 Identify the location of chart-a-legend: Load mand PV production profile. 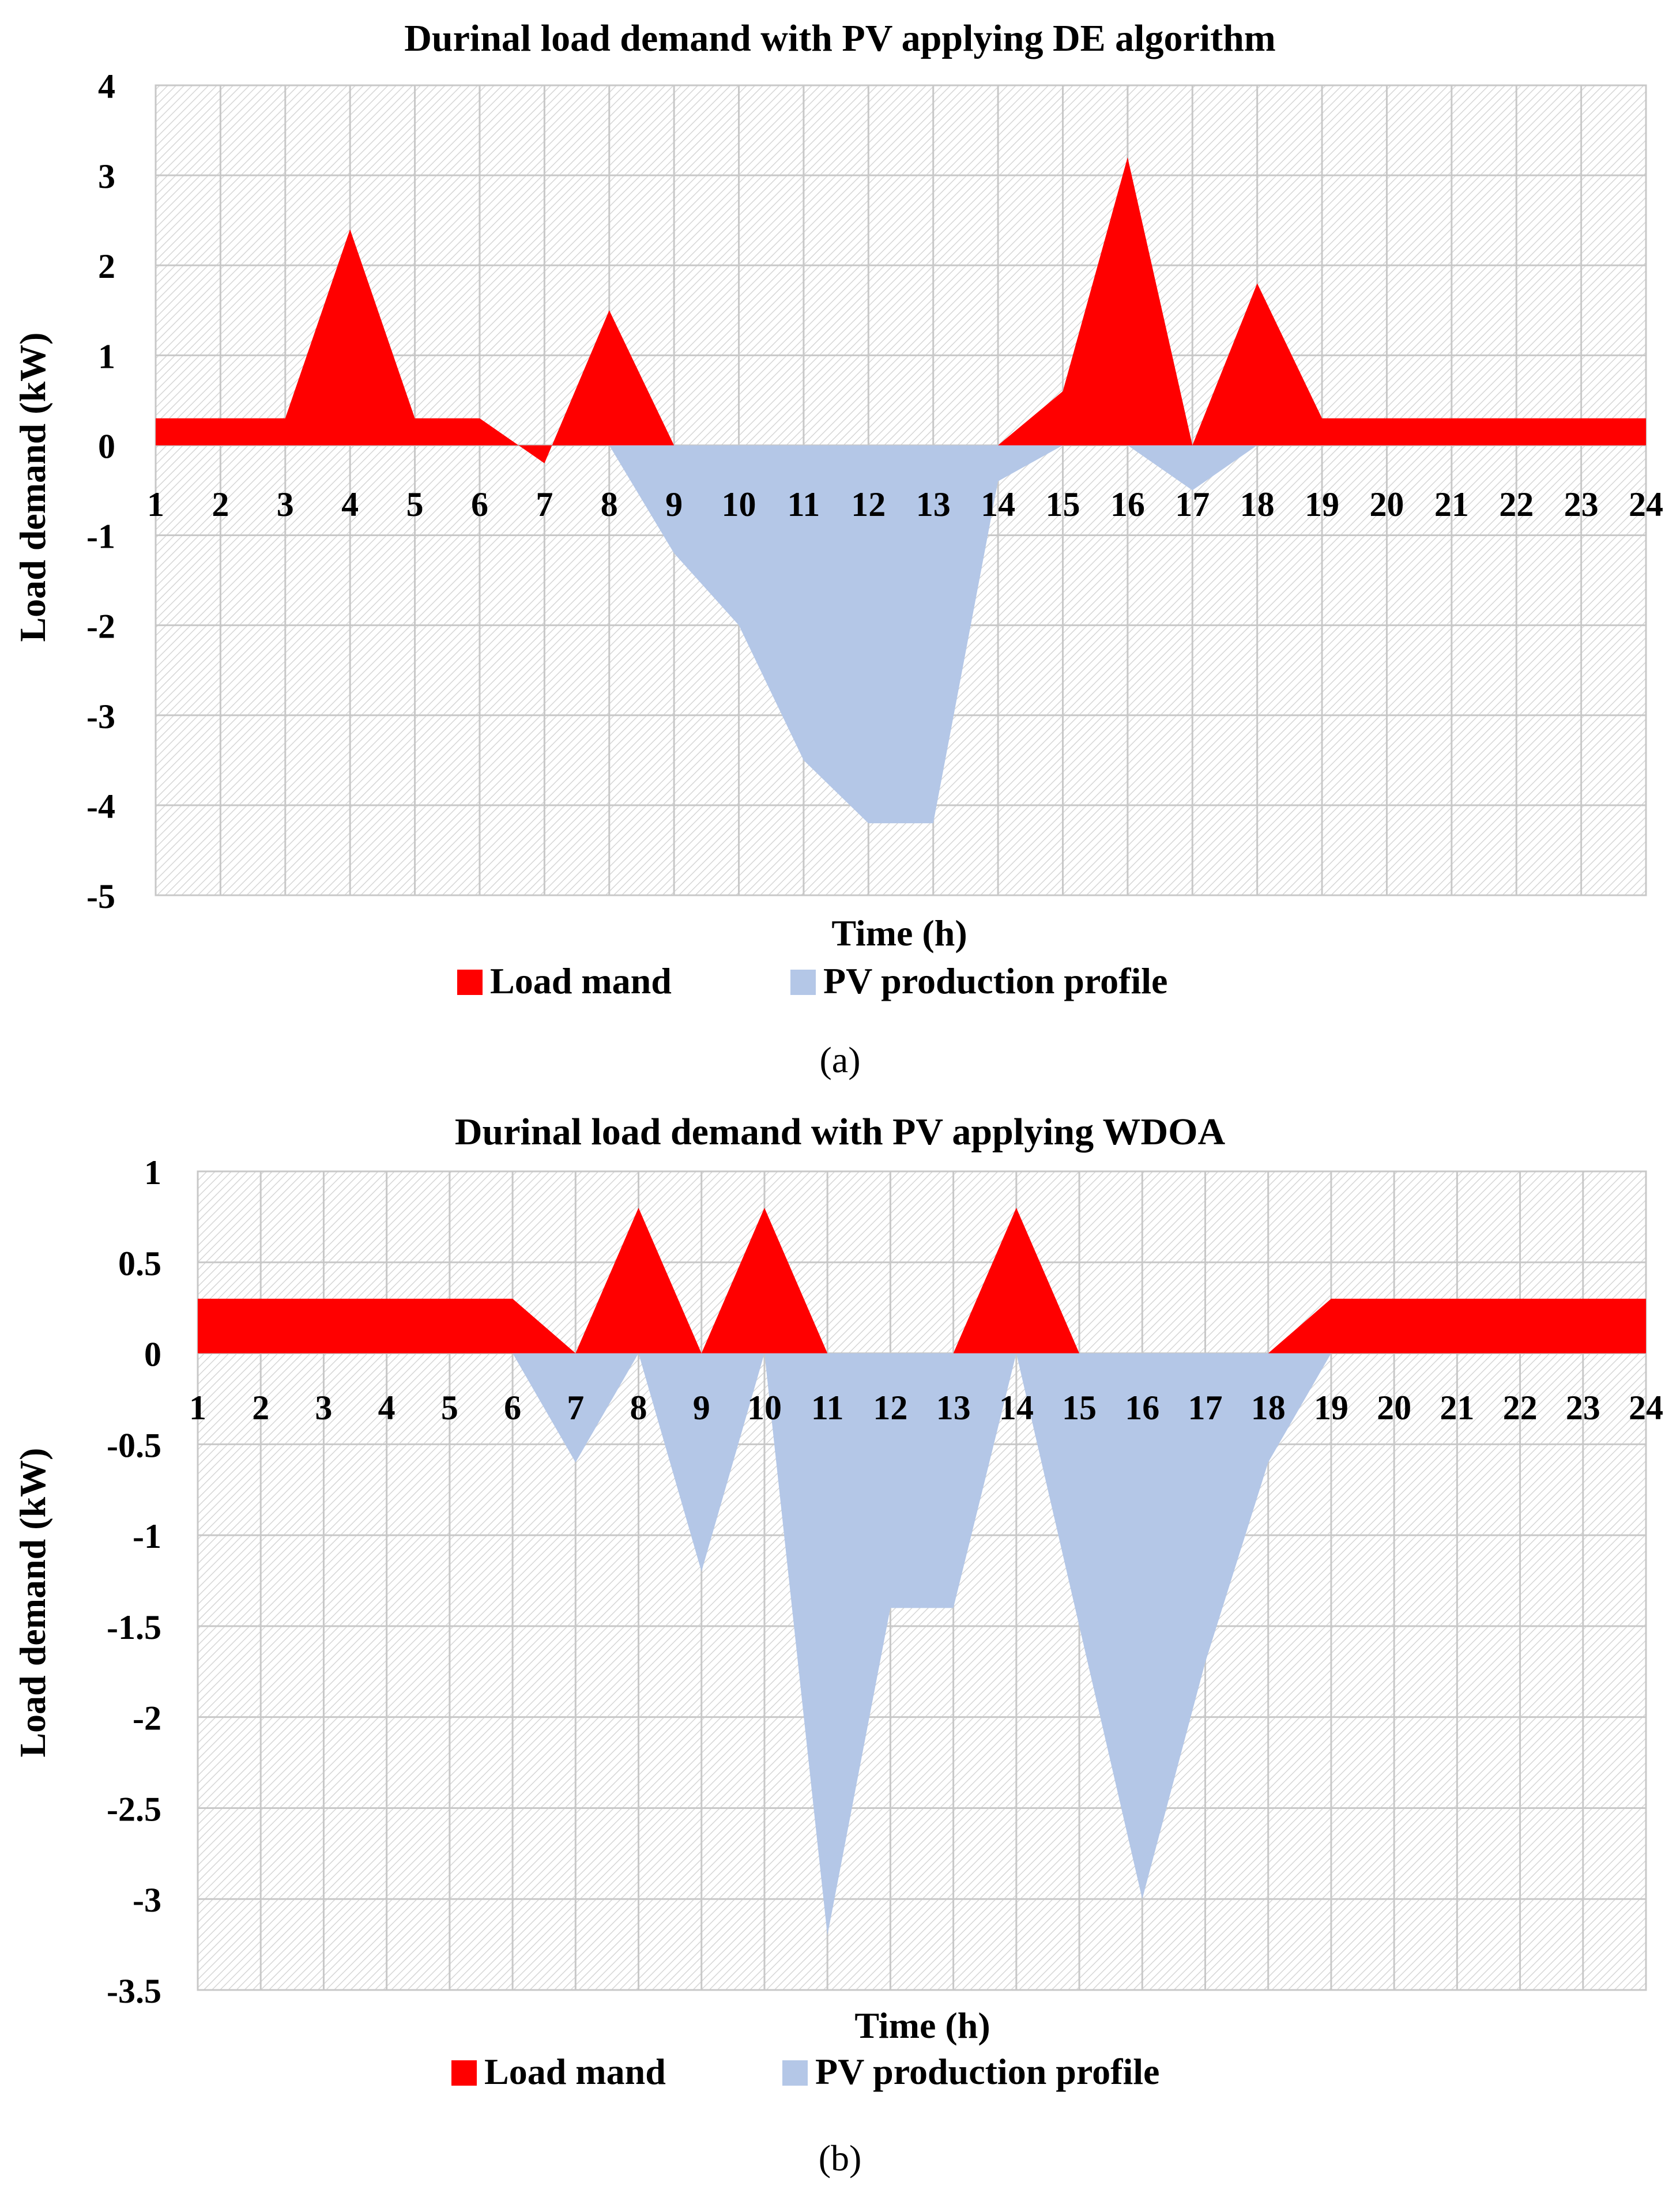
(812, 980).